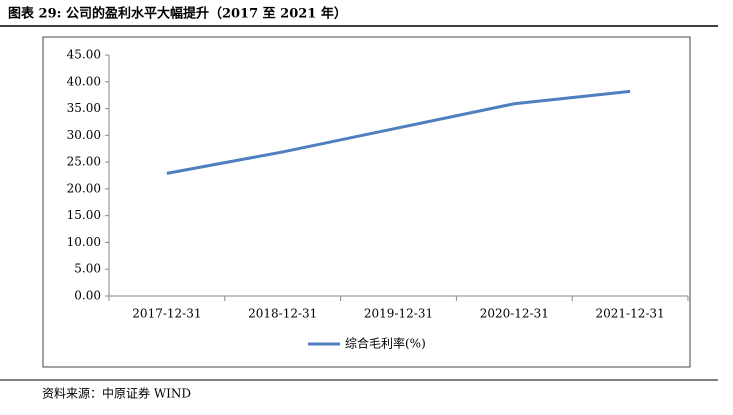  I want to click on y-tick-label: 35.00, so click(84, 108).